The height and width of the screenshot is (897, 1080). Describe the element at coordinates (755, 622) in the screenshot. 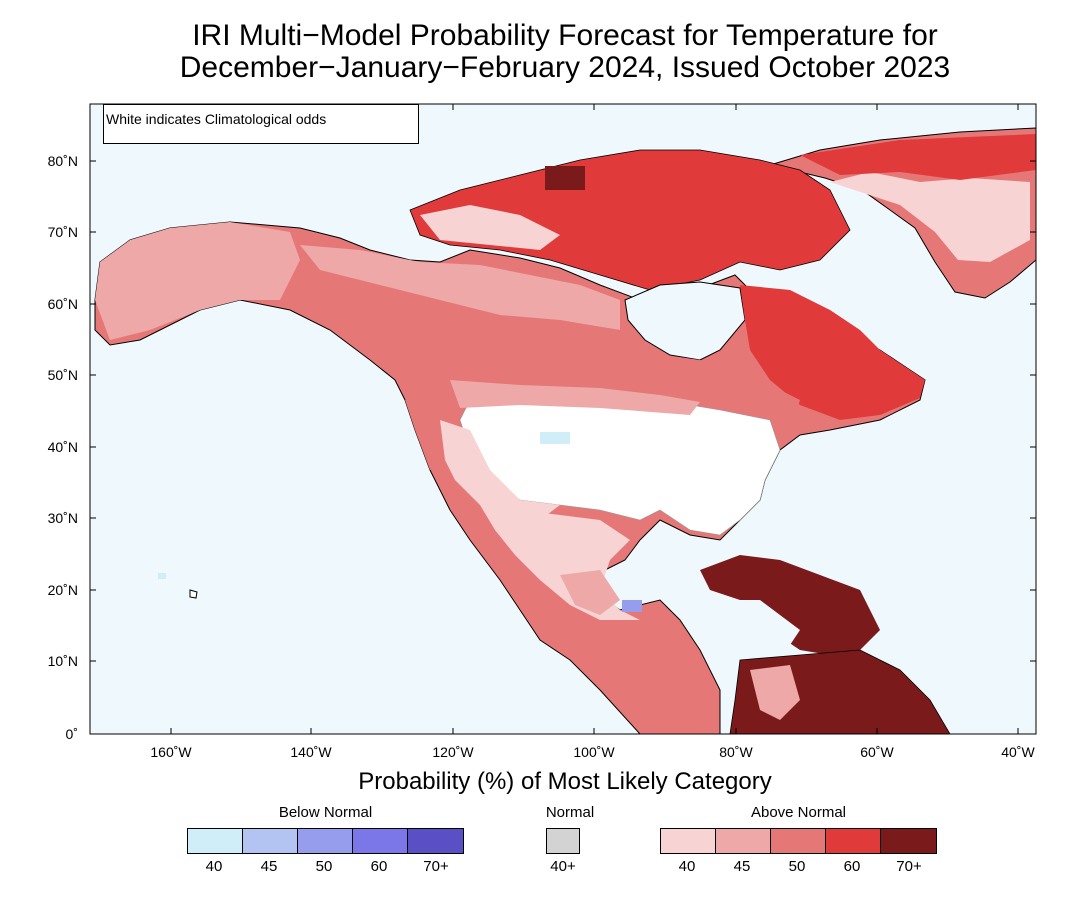

I see `caribbean-water` at that location.